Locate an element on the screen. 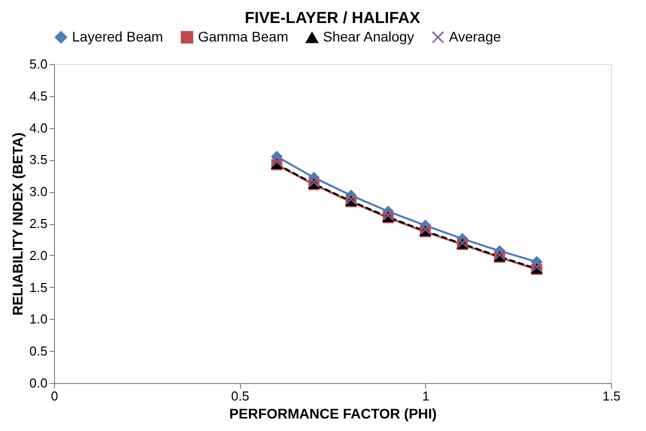  y-tick-label: 4.0 is located at coordinates (38, 128).